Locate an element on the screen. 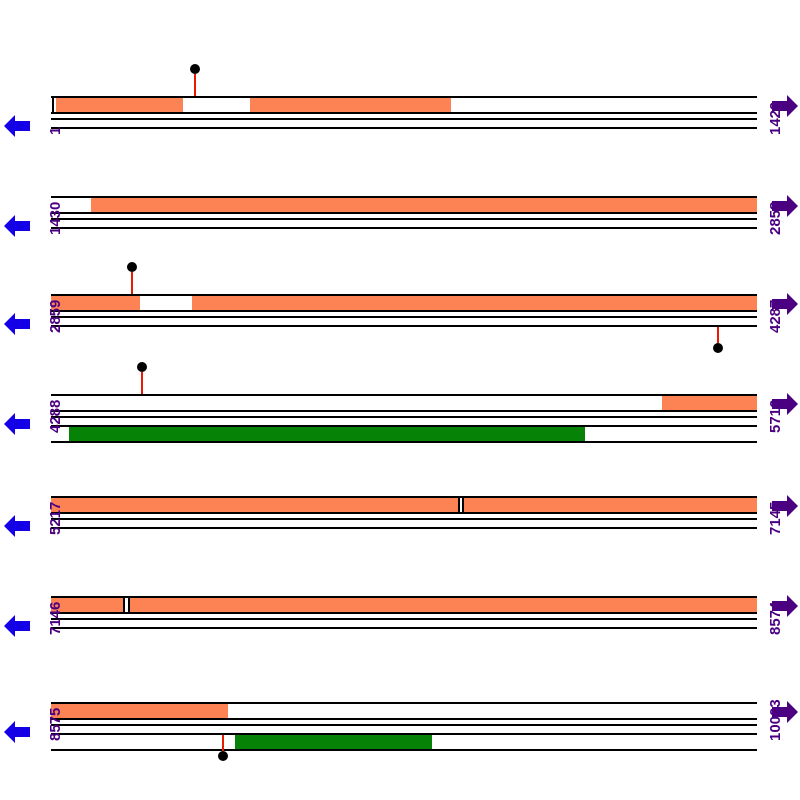 The image size is (800, 800). sequence-row: 5217 7145 is located at coordinates (400, 530).